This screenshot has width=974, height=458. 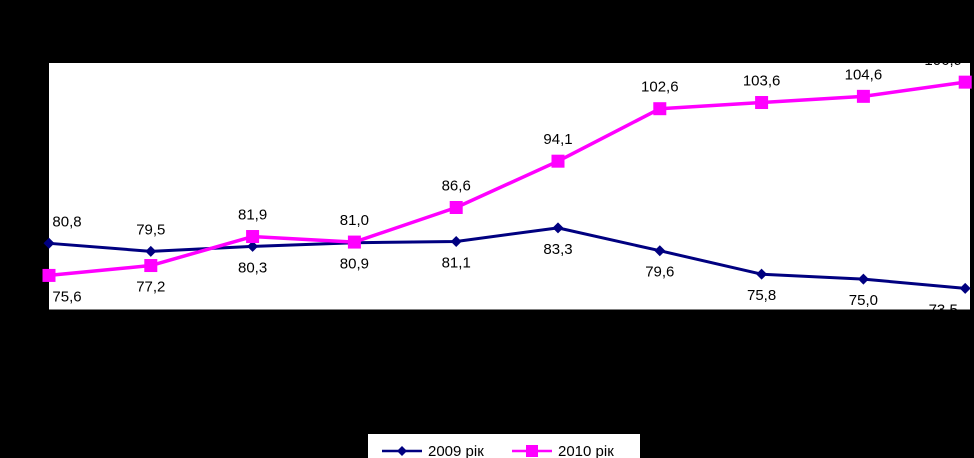 I want to click on data-label-1: 80,8, so click(x=66, y=221).